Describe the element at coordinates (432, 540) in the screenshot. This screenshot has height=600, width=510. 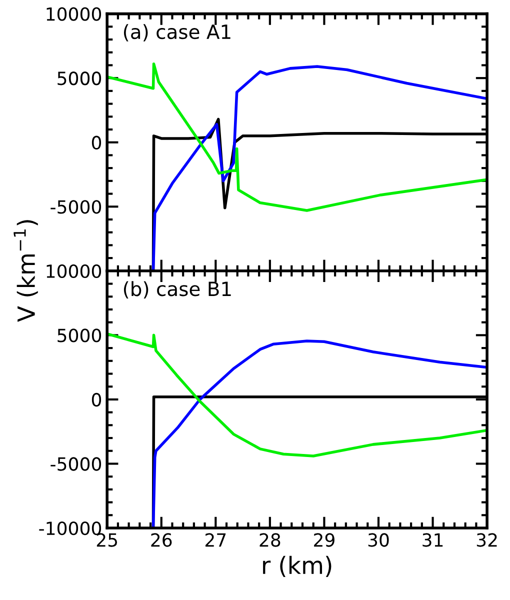
I see `x-tick-label: 31` at that location.